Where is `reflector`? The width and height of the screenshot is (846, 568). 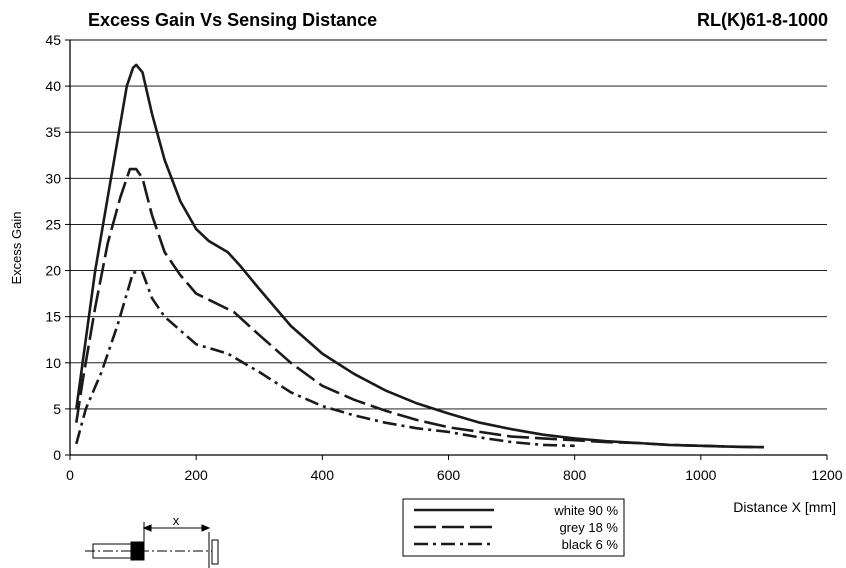
reflector is located at coordinates (215, 552).